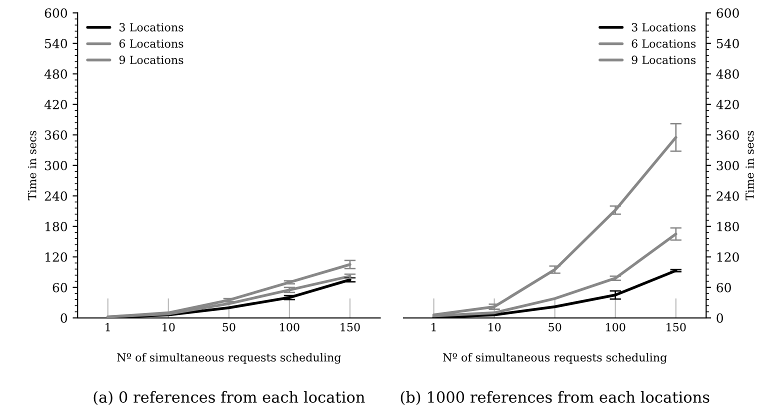 The image size is (776, 415). What do you see at coordinates (56, 135) in the screenshot?
I see `y-tick-label: 360` at bounding box center [56, 135].